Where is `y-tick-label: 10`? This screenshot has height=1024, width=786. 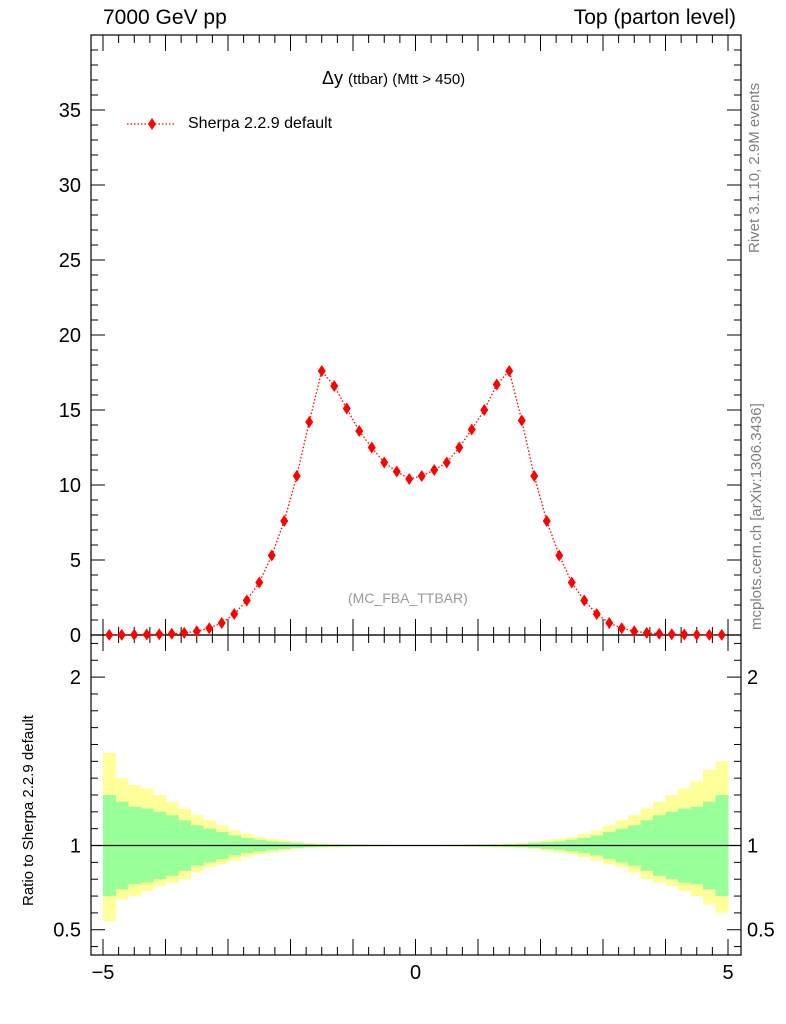 y-tick-label: 10 is located at coordinates (70, 486).